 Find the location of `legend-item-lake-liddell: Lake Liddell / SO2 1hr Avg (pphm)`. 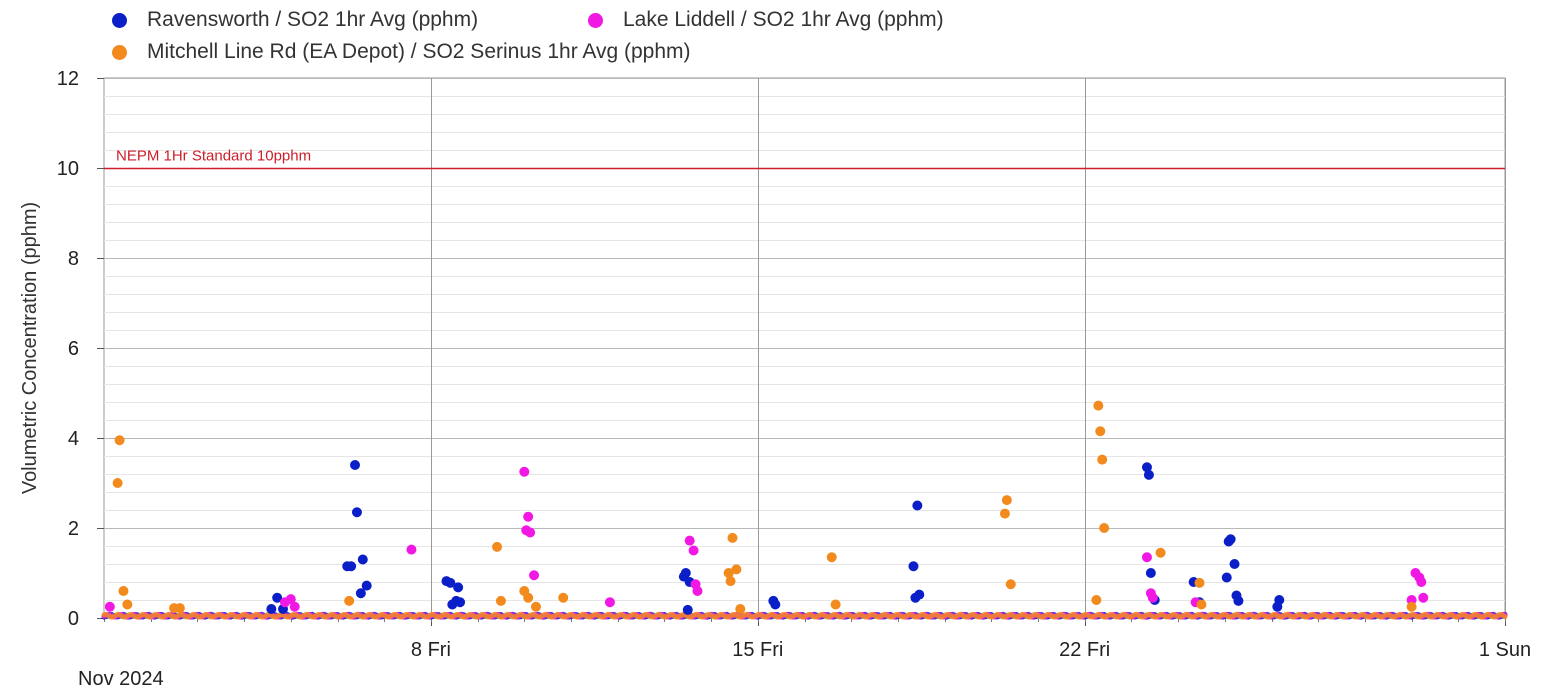

legend-item-lake-liddell: Lake Liddell / SO2 1hr Avg (pphm) is located at coordinates (766, 20).